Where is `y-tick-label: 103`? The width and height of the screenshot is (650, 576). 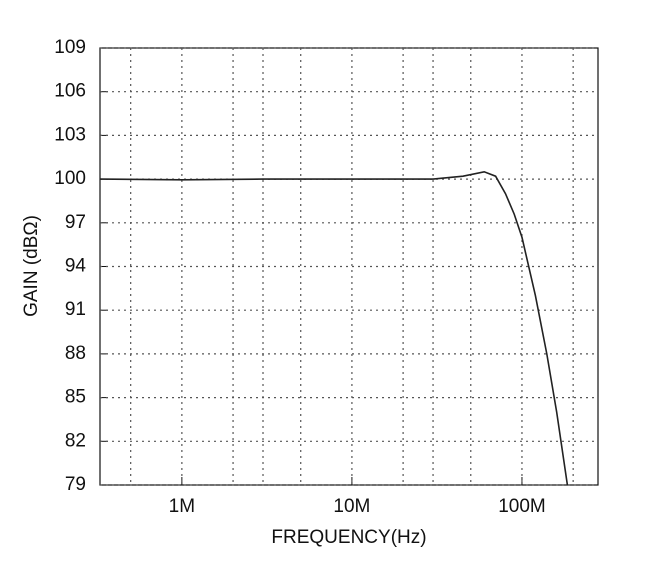
y-tick-label: 103 is located at coordinates (70, 134).